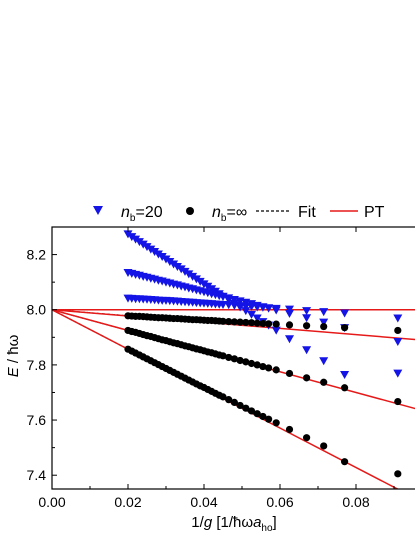 The image size is (415, 537). Describe the element at coordinates (37, 420) in the screenshot. I see `y-tick-label: 7.6` at that location.